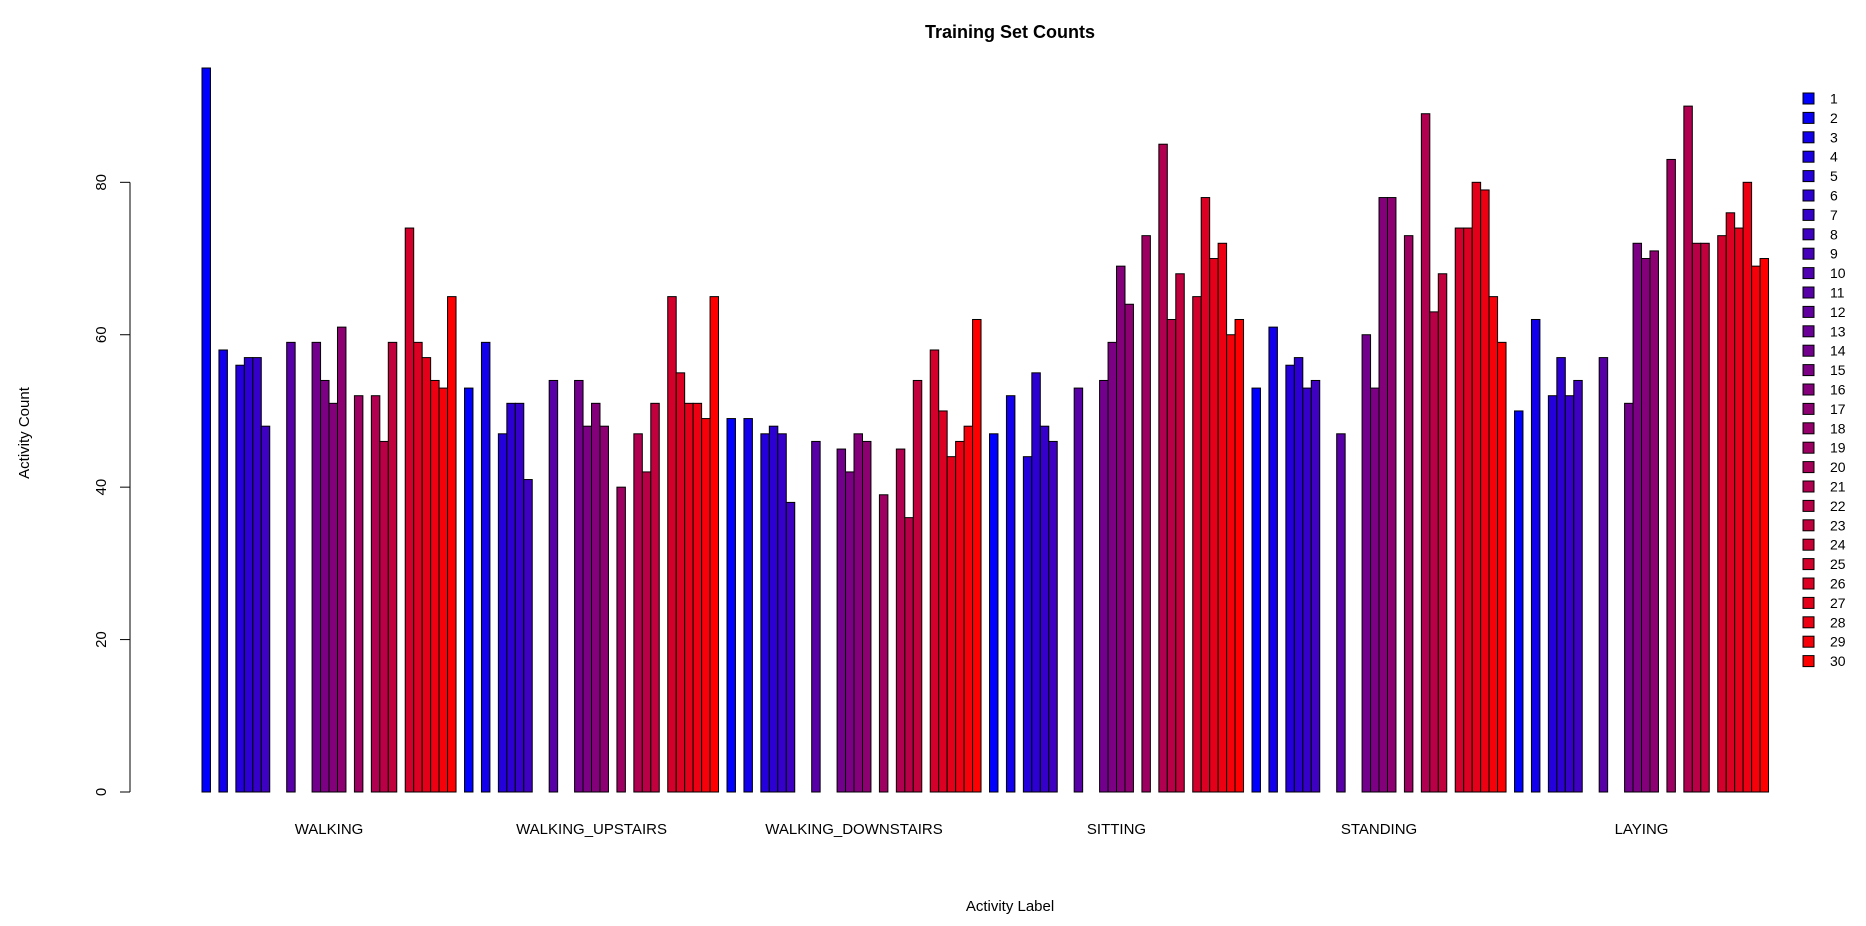 This screenshot has width=1866, height=926. I want to click on legend-label: 23, so click(1838, 525).